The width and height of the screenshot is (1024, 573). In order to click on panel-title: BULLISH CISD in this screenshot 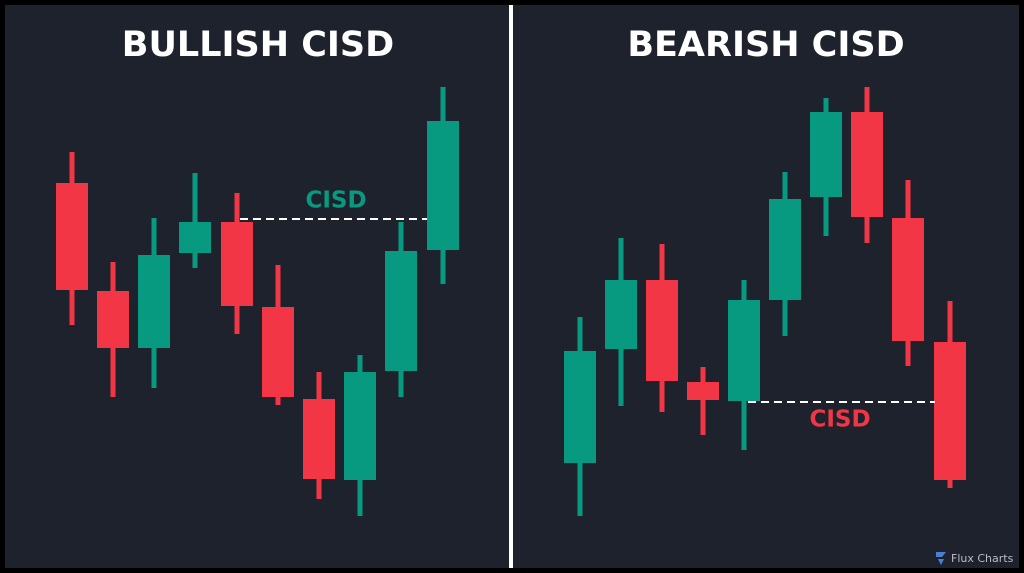, I will do `click(258, 45)`.